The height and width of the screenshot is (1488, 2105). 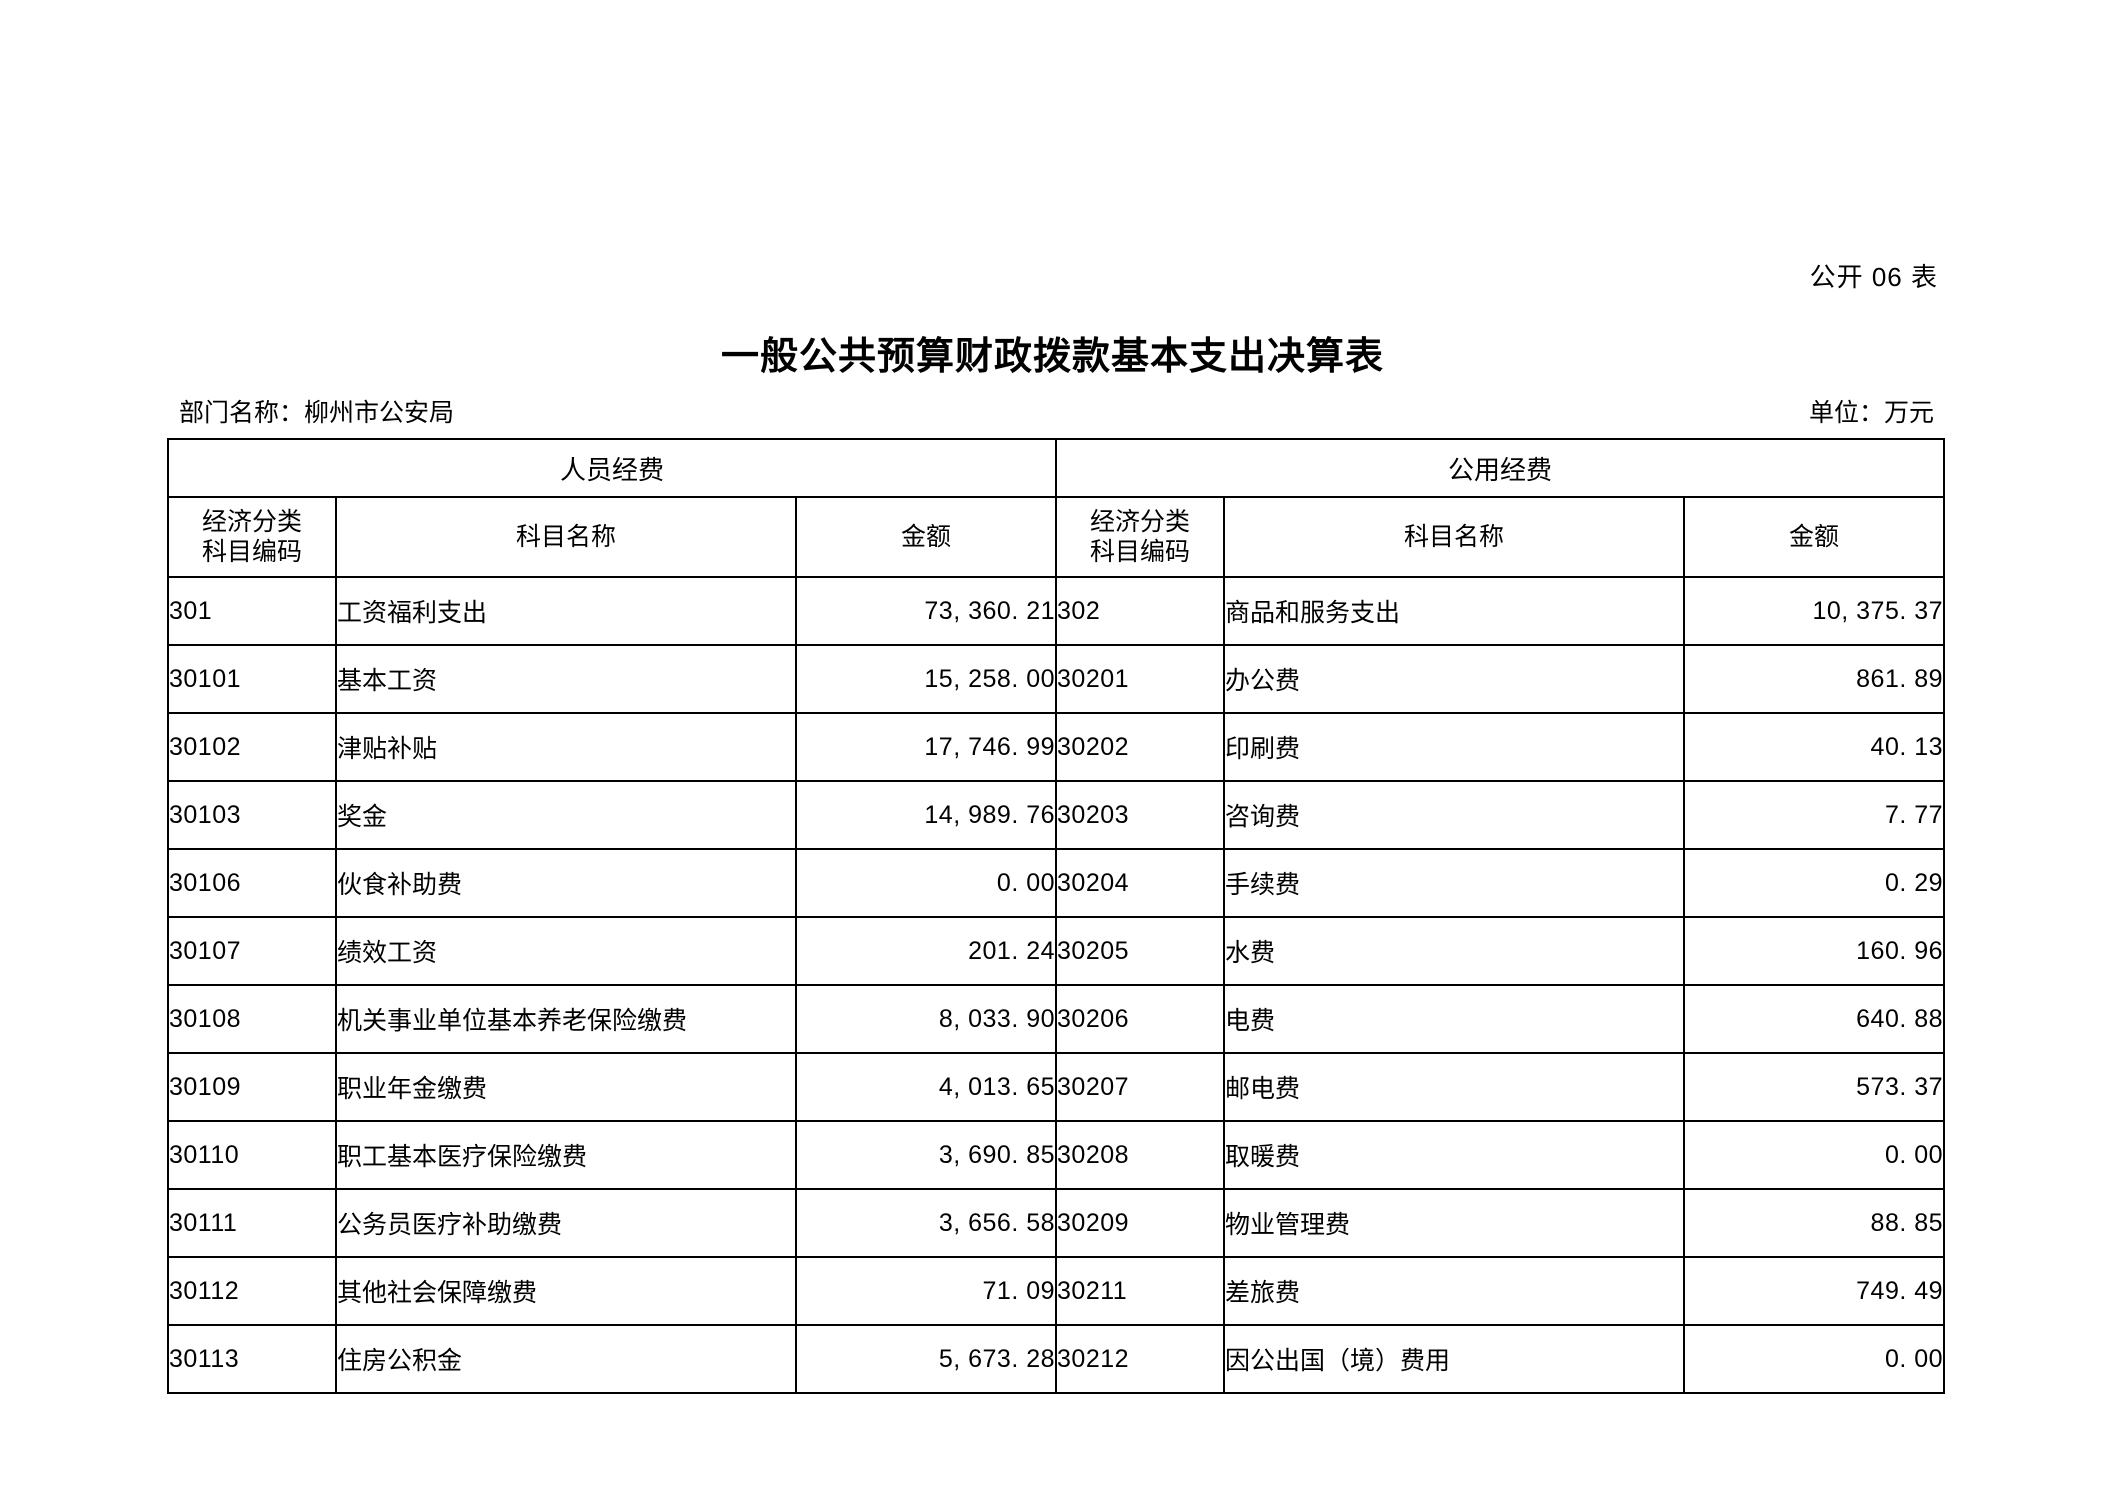 What do you see at coordinates (566, 1019) in the screenshot?
I see `cell-name-personnel: 机关事业单位基本养老保险缴费` at bounding box center [566, 1019].